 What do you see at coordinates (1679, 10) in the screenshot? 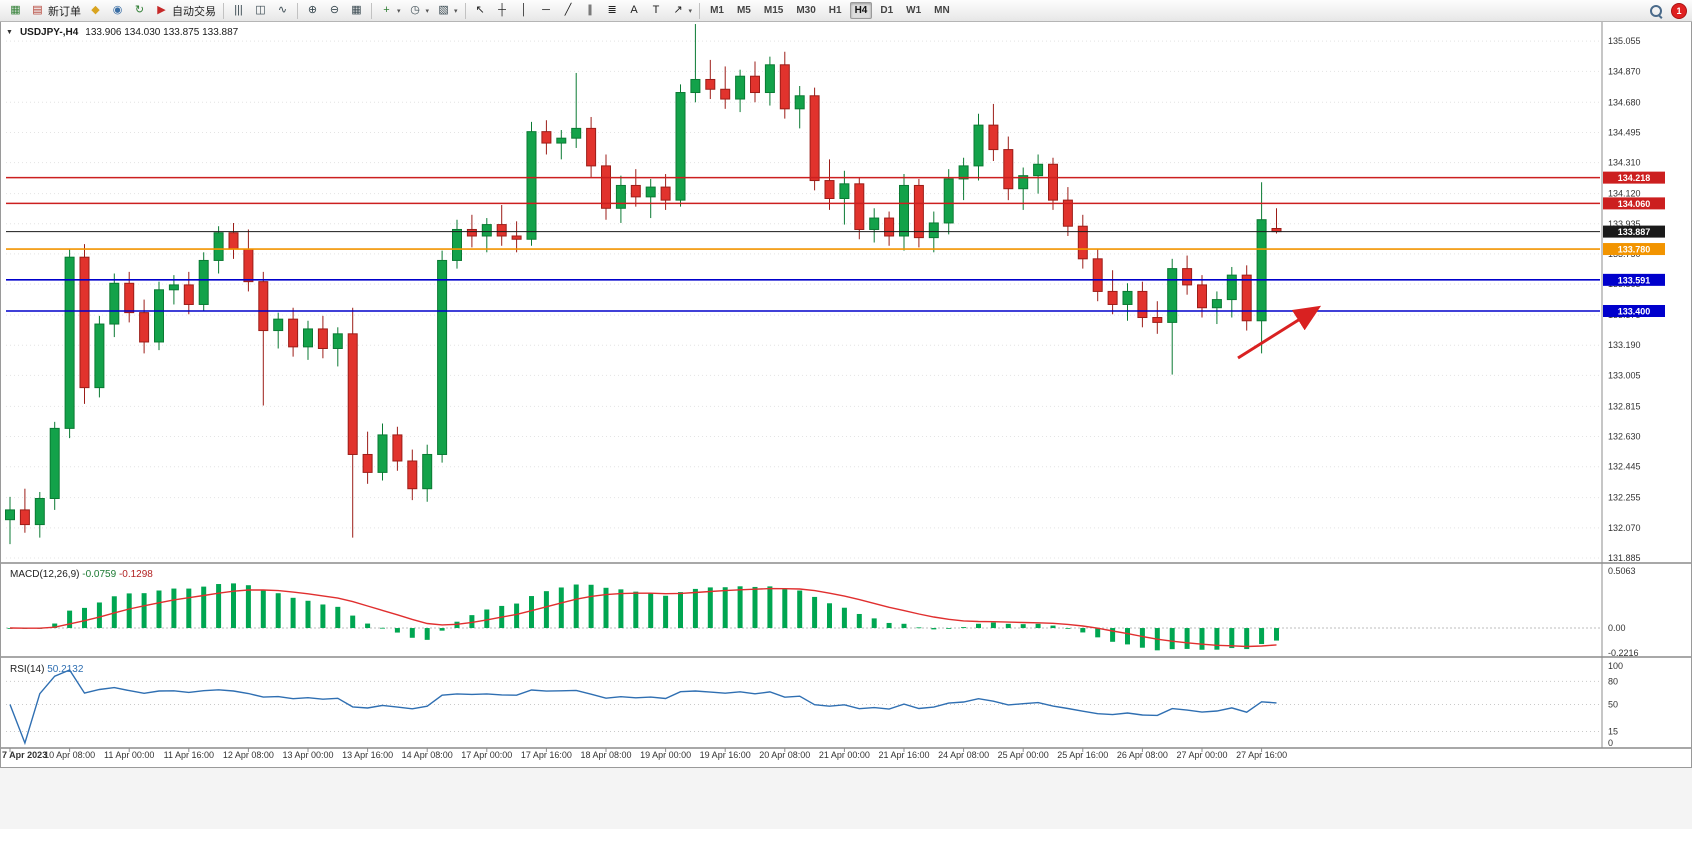
I see `notification-badge: 1` at bounding box center [1679, 10].